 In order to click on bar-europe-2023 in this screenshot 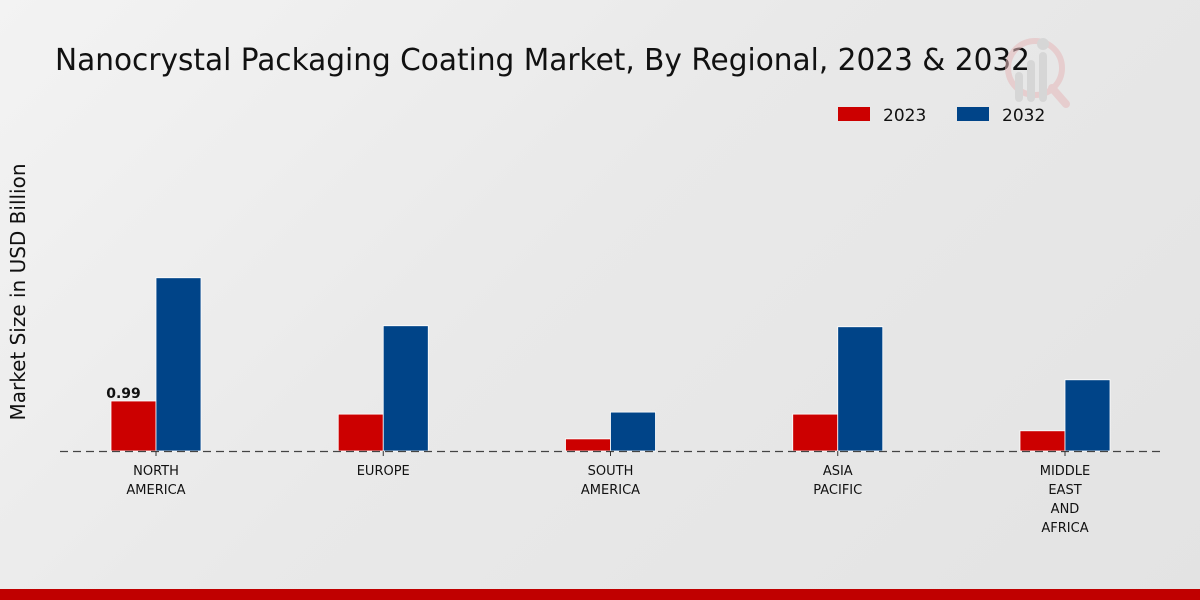, I will do `click(360, 432)`.